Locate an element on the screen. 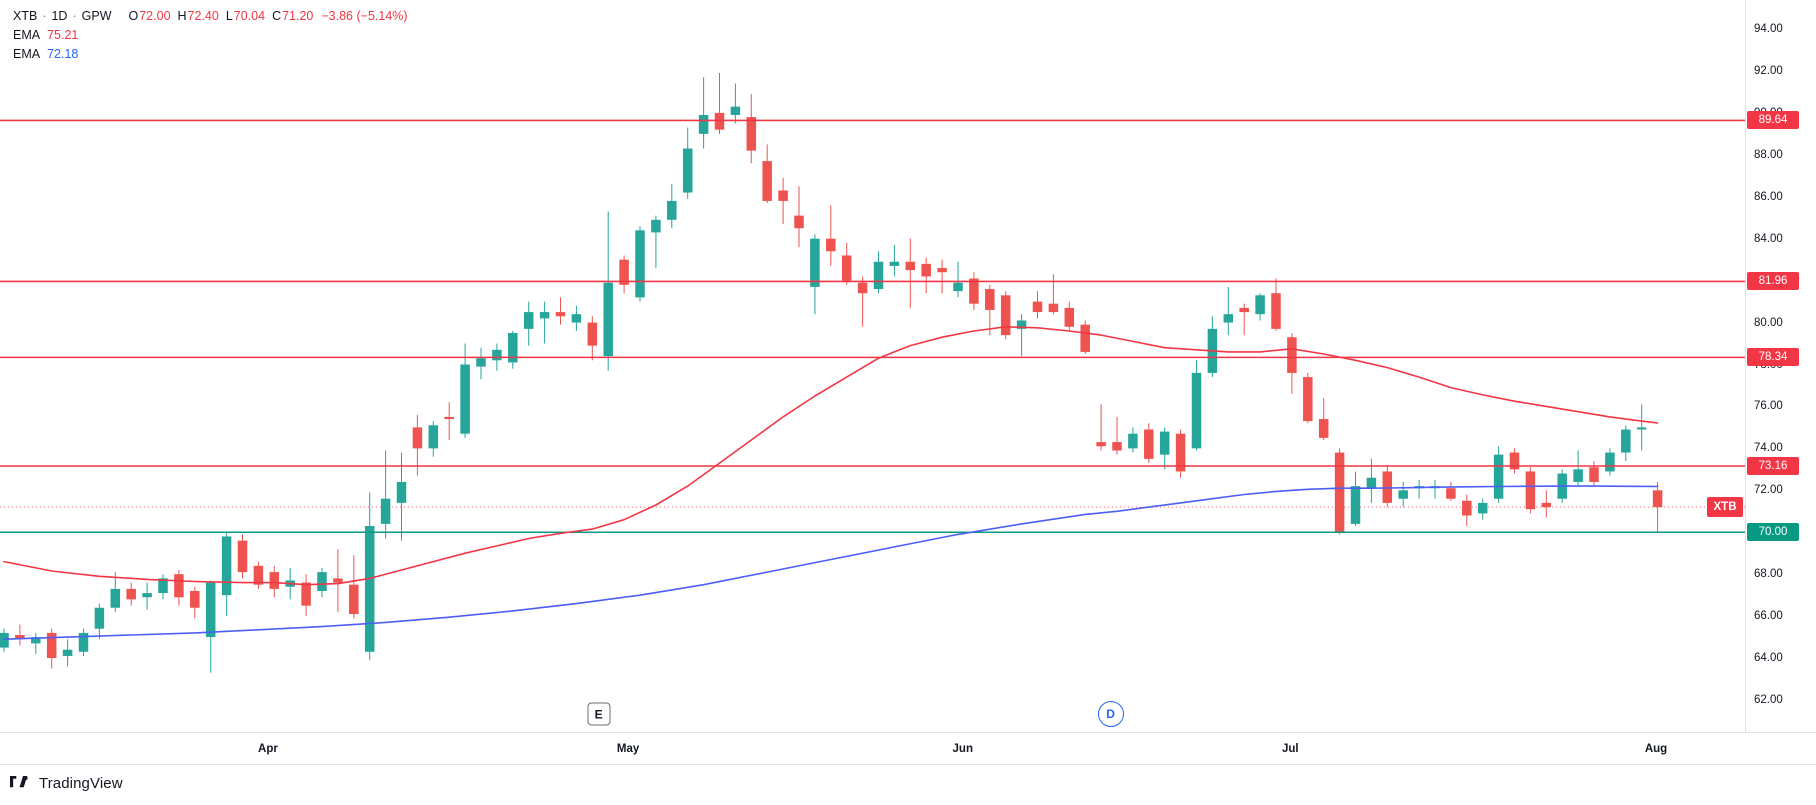 Image resolution: width=1816 pixels, height=805 pixels. symbol-name: XTB is located at coordinates (25, 15).